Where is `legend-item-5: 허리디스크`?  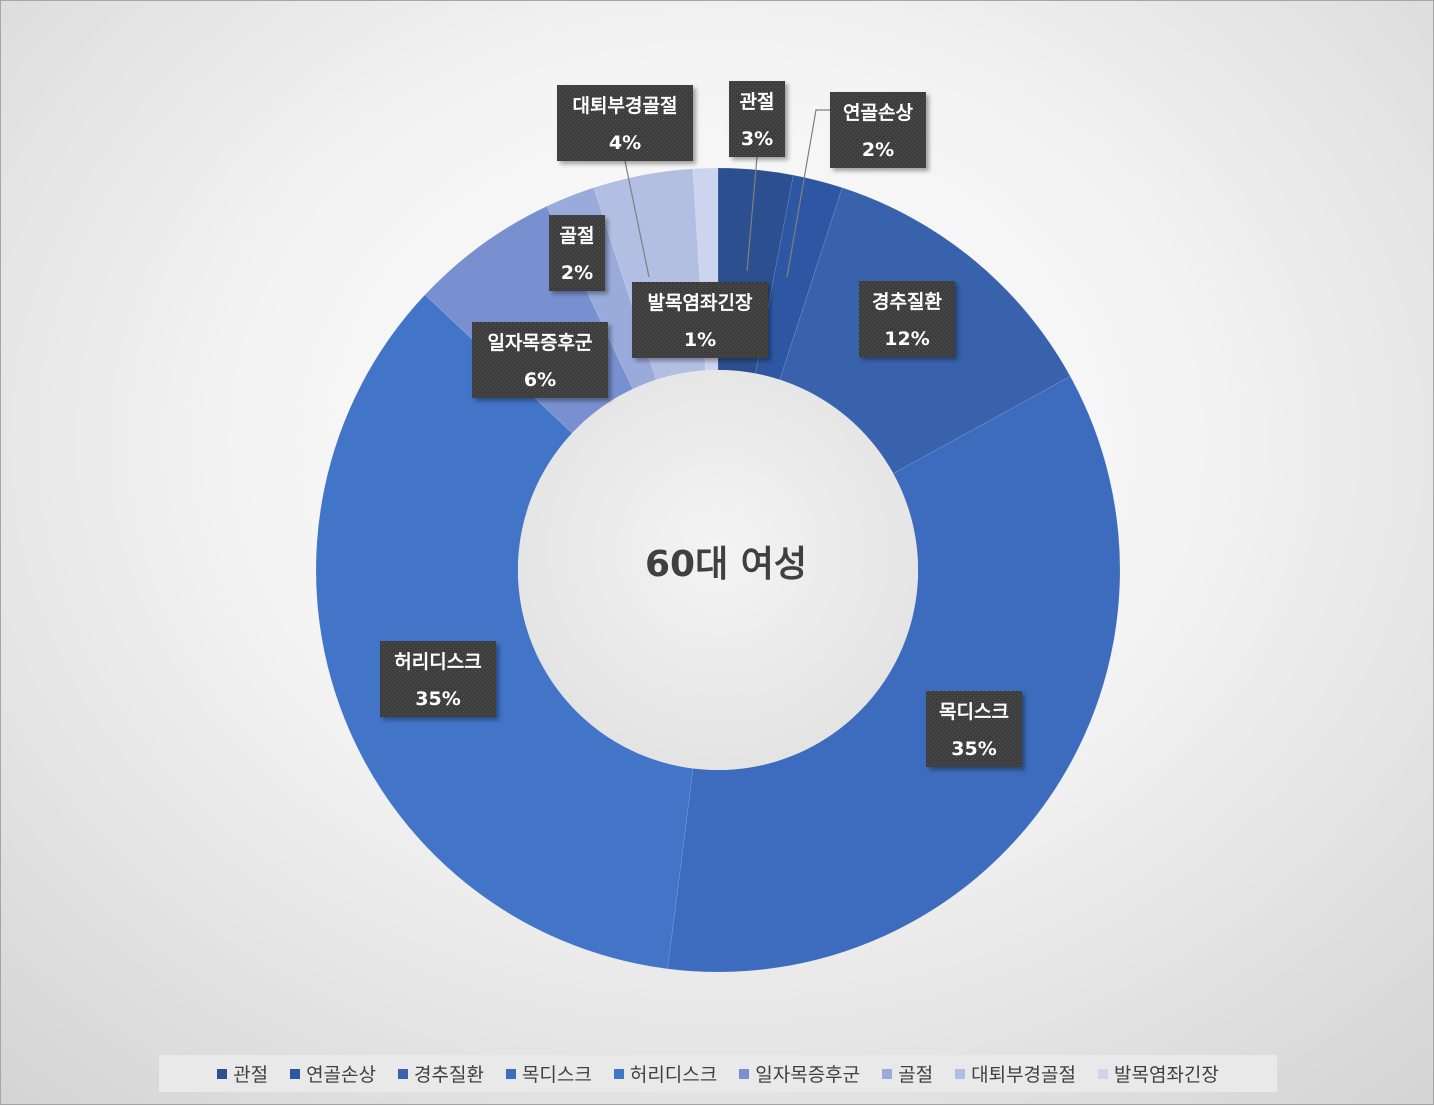
legend-item-5: 허리디스크 is located at coordinates (665, 1073).